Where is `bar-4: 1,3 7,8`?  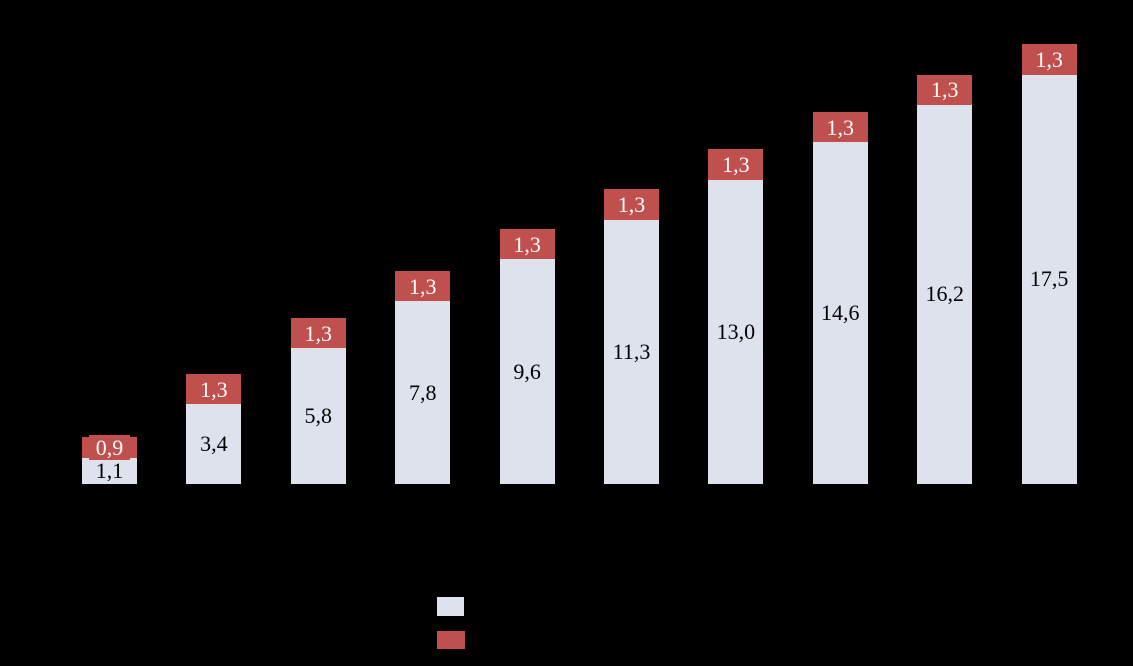
bar-4: 1,3 7,8 is located at coordinates (423, 377).